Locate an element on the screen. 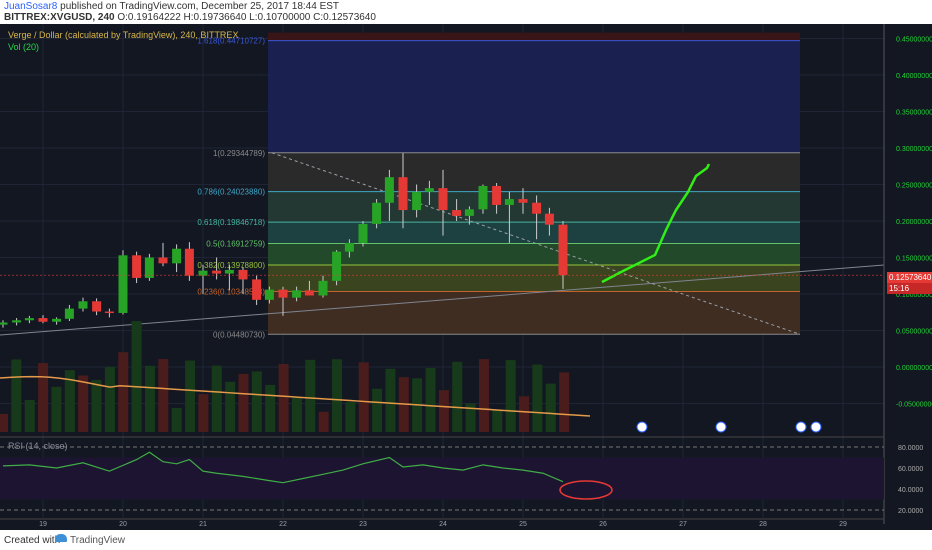 The height and width of the screenshot is (550, 932). projection-arrow is located at coordinates (656, 223).